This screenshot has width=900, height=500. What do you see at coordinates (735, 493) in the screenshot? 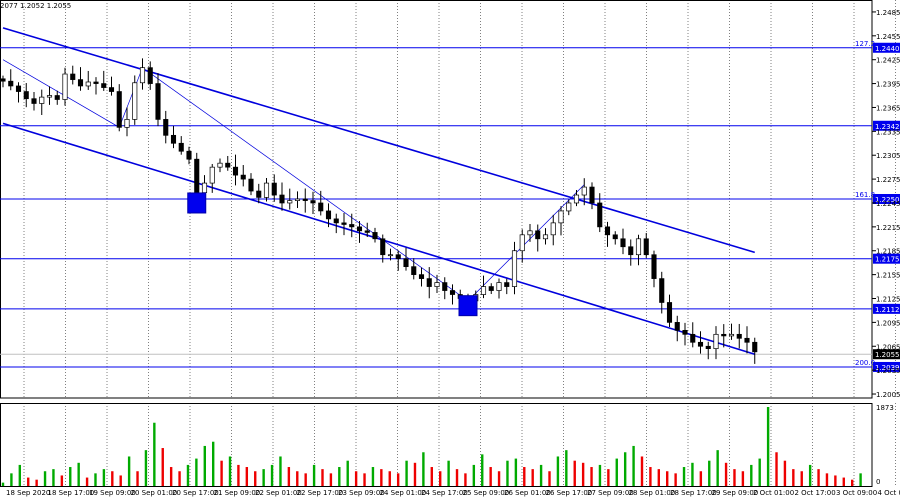
I see `time-tick-label: 29 Sep 09:00` at bounding box center [735, 493].